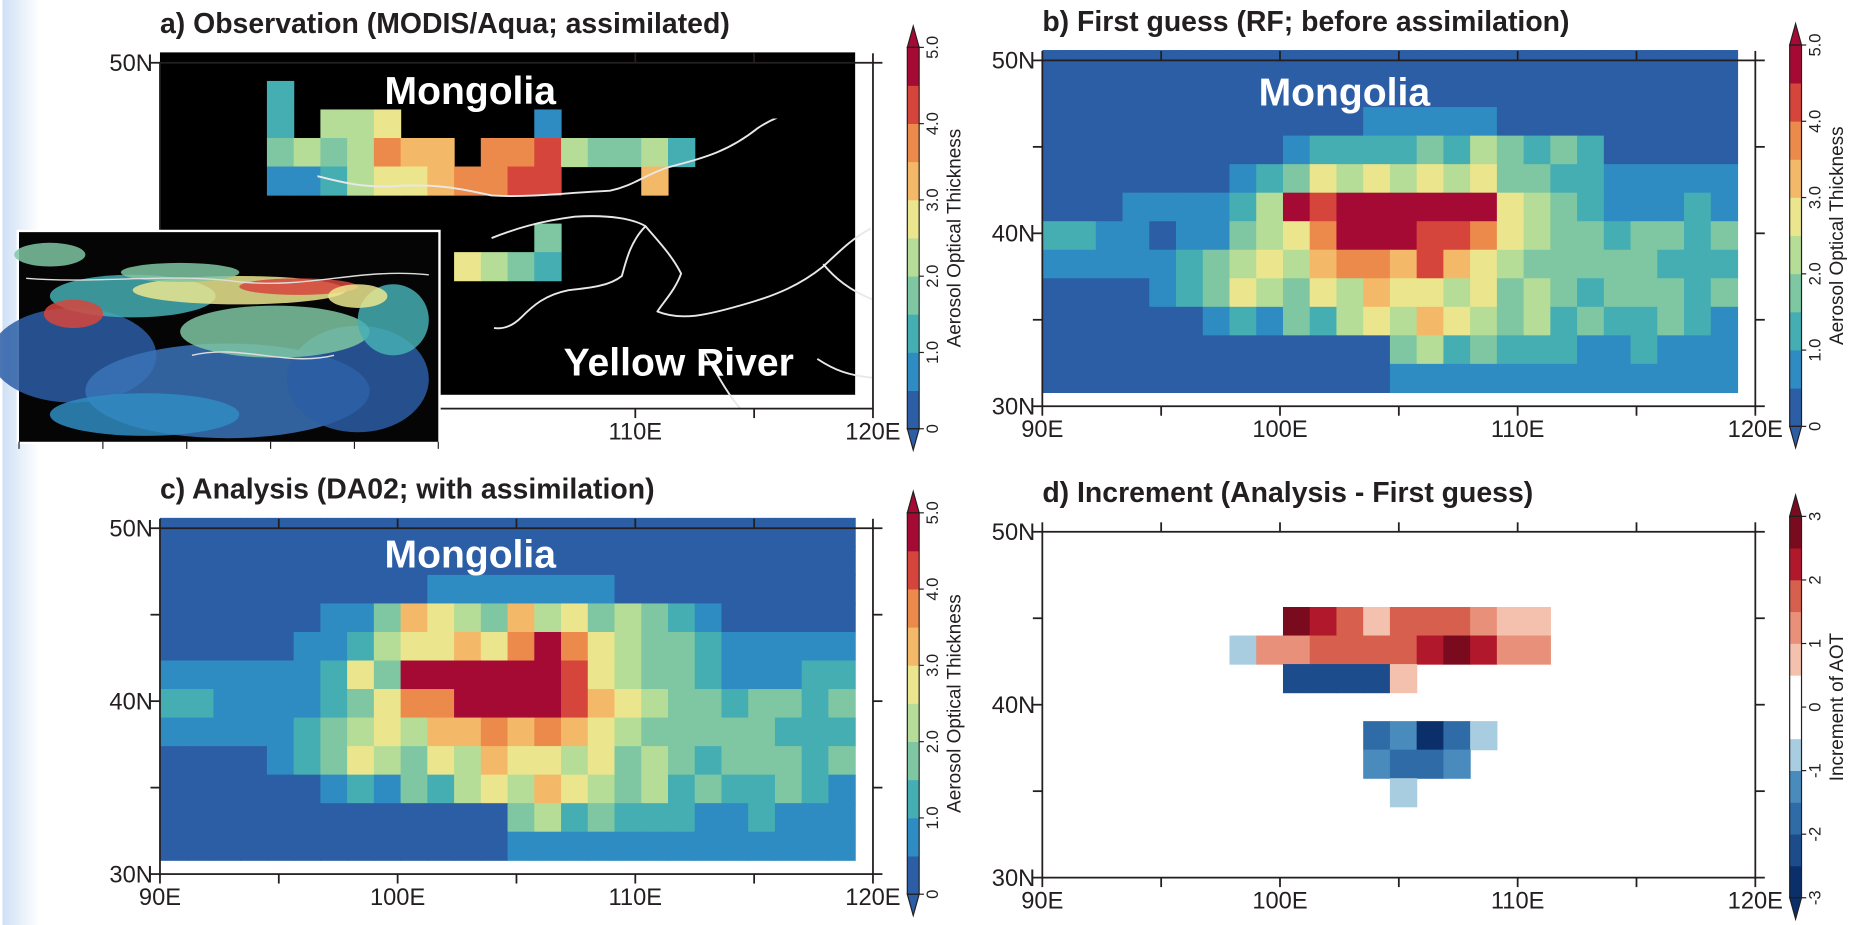 Image resolution: width=1862 pixels, height=925 pixels. What do you see at coordinates (1814, 121) in the screenshot?
I see `colorbar-tick-label: 4.0` at bounding box center [1814, 121].